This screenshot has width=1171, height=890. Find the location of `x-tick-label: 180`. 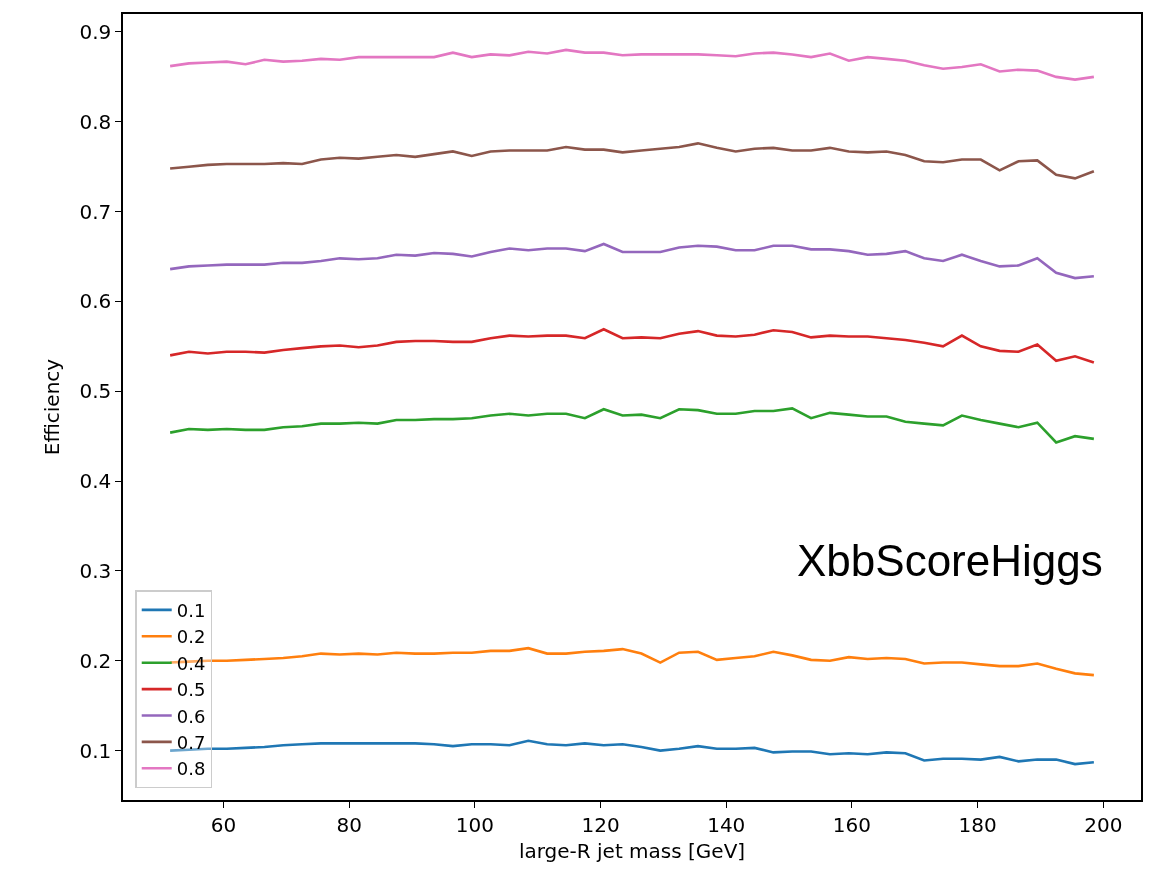

x-tick-label: 180 is located at coordinates (977, 824).